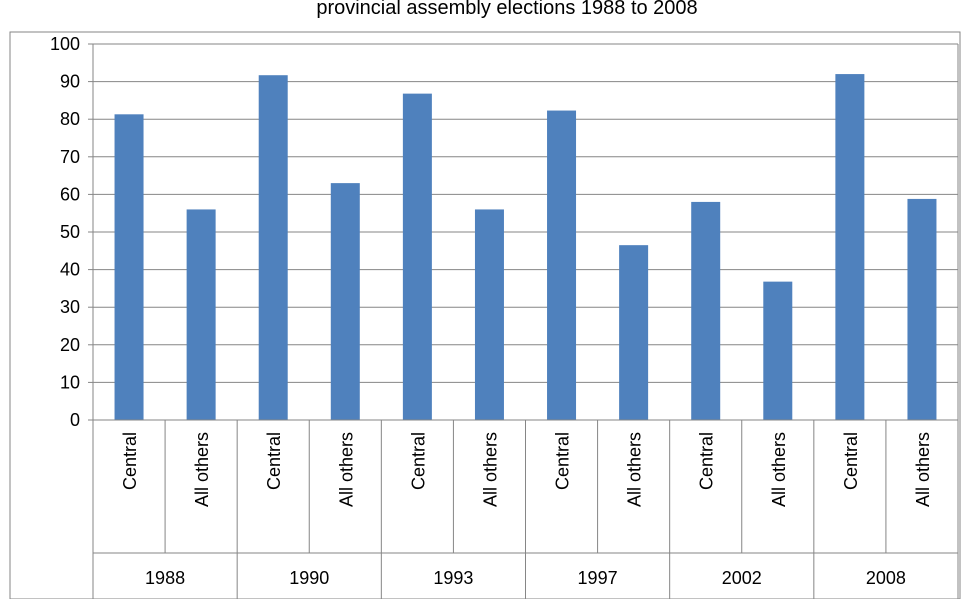 Image resolution: width=971 pixels, height=604 pixels. I want to click on y-tick-label: 20, so click(70, 345).